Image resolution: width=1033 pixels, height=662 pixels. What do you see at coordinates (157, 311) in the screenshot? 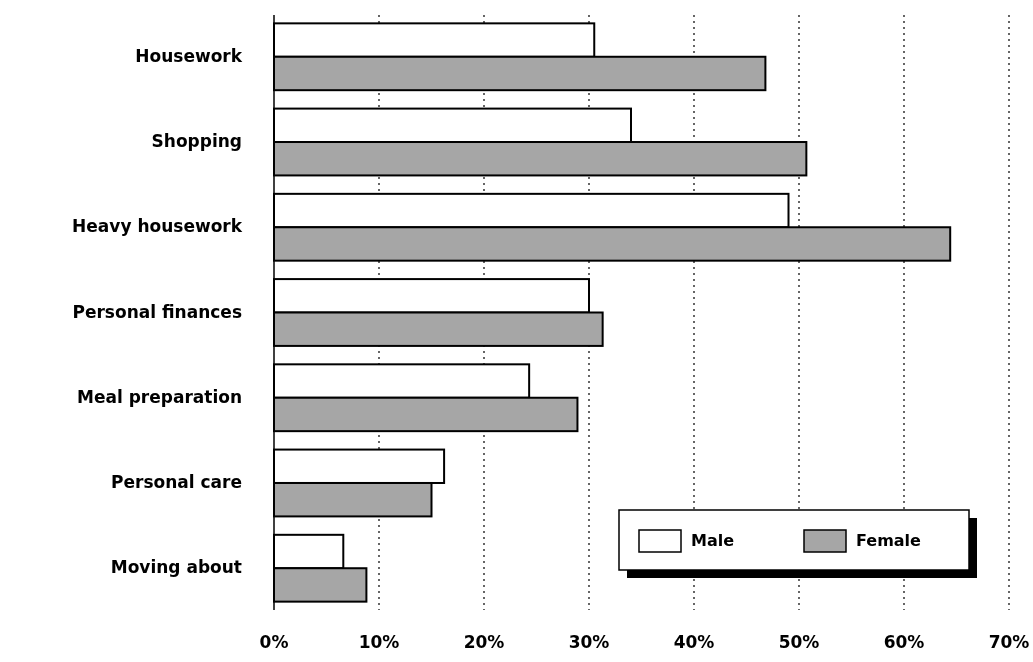
I see `y-tick-label: Personal finances` at bounding box center [157, 311].